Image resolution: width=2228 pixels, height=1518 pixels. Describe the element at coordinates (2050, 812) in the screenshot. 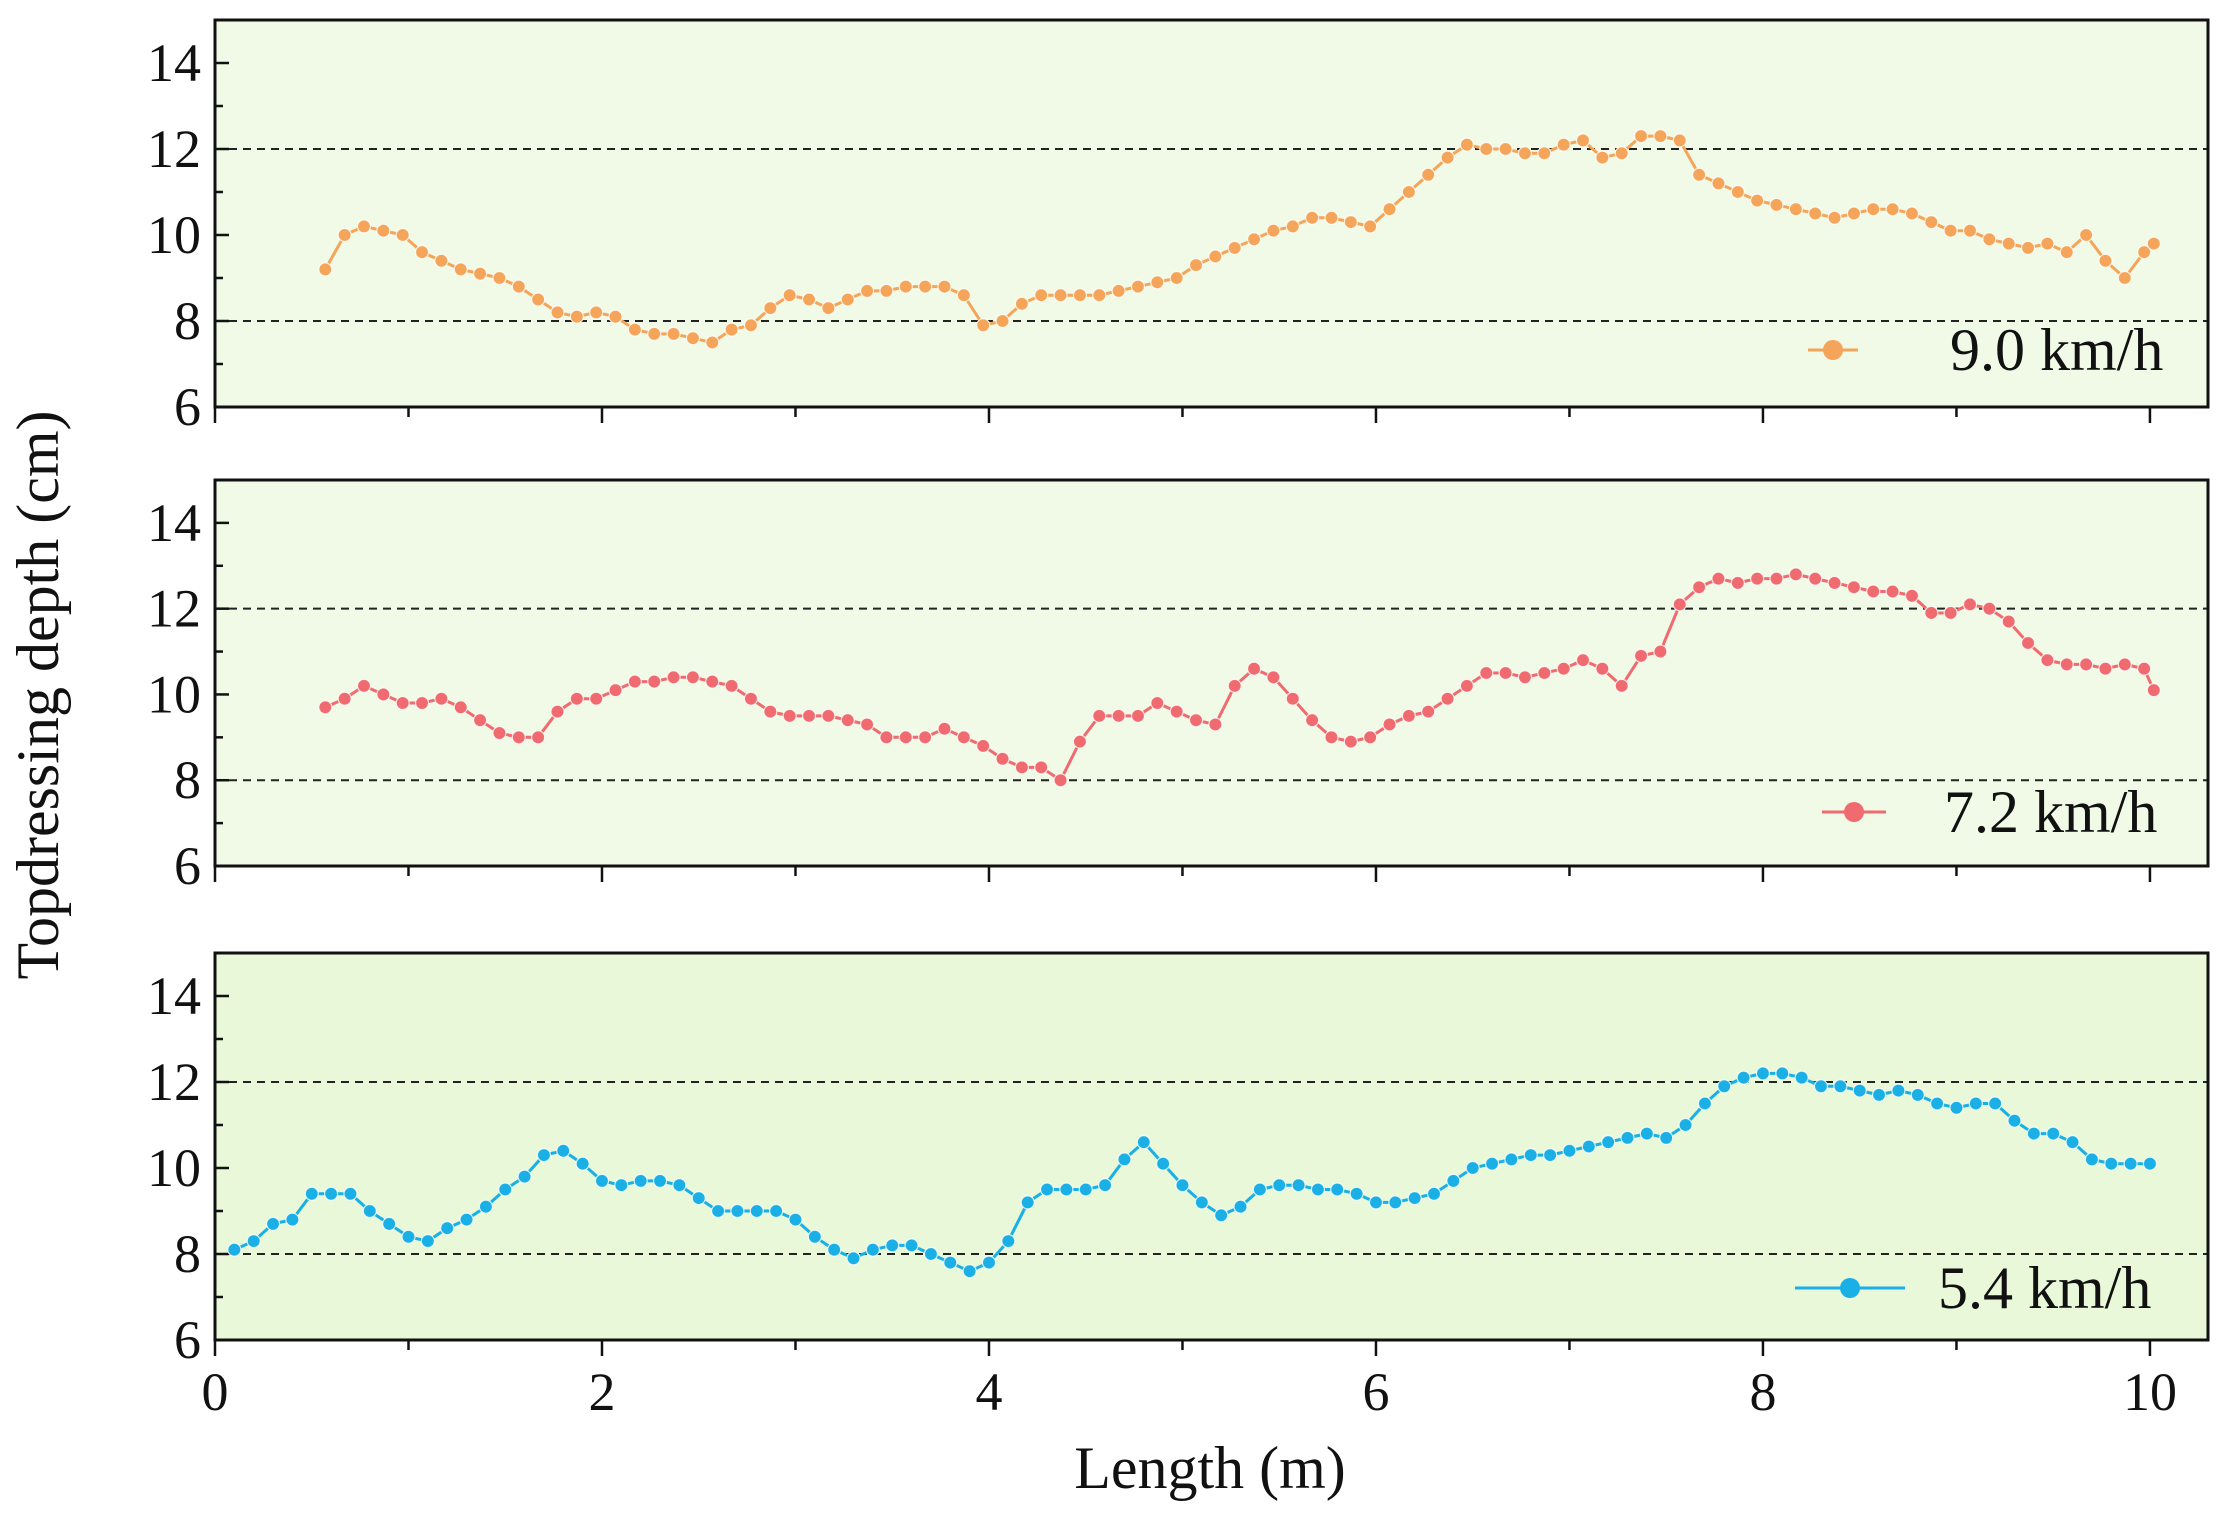

I see `legend-label: 7.2 km/h` at that location.